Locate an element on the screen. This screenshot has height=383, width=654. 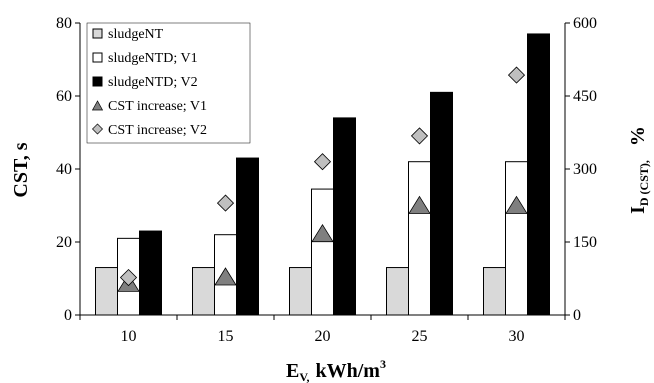
x-title-sup: 3 is located at coordinates (383, 364).